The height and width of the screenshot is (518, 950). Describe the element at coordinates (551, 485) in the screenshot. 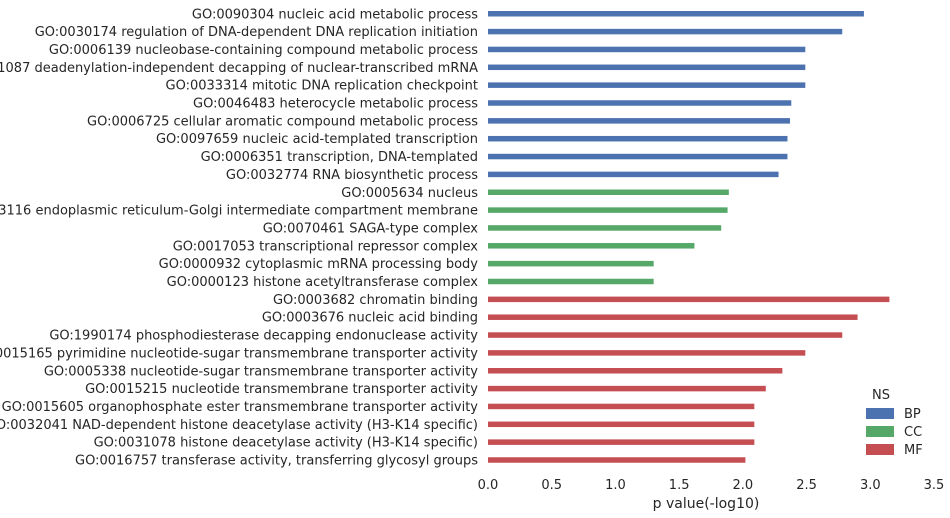

I see `x-tick-label: 0.5` at that location.